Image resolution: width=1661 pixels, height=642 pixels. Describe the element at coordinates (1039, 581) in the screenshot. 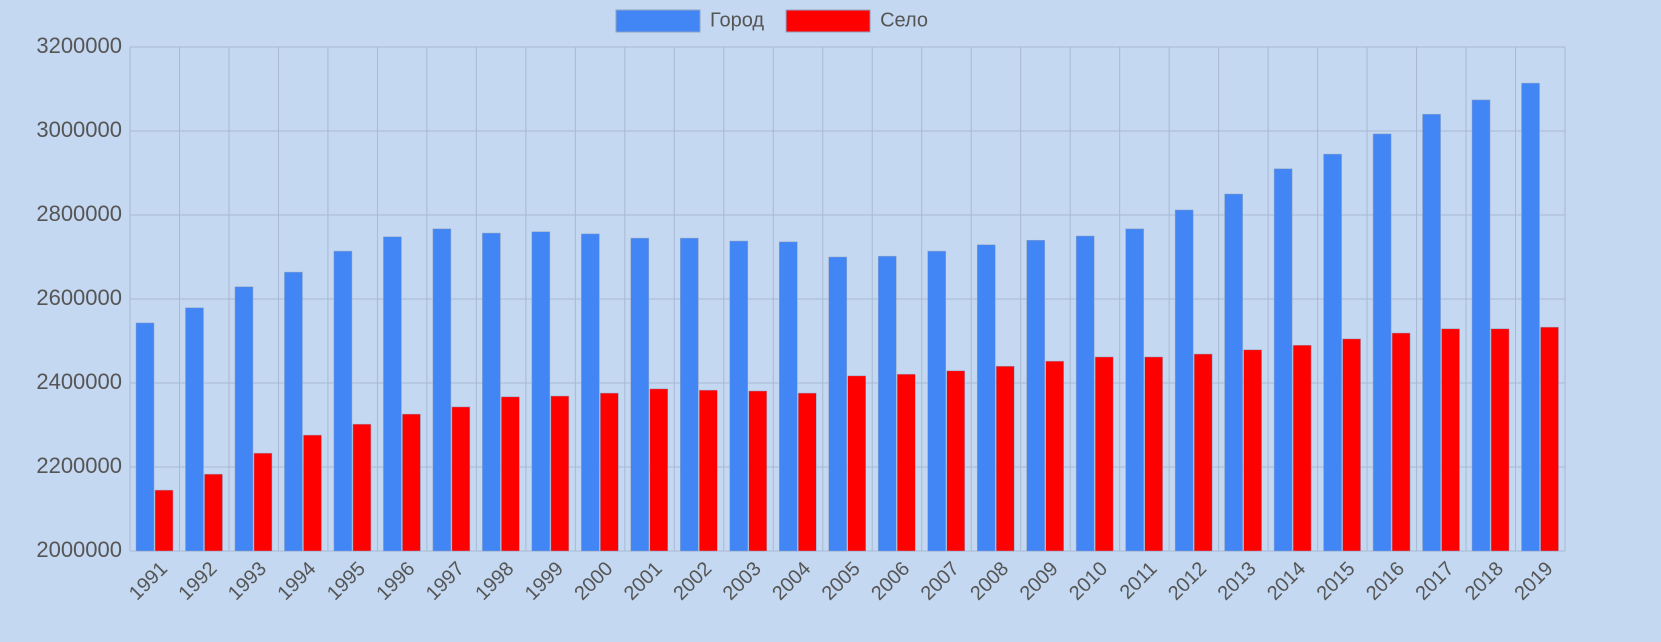

I see `x-tick-label: 2009` at that location.